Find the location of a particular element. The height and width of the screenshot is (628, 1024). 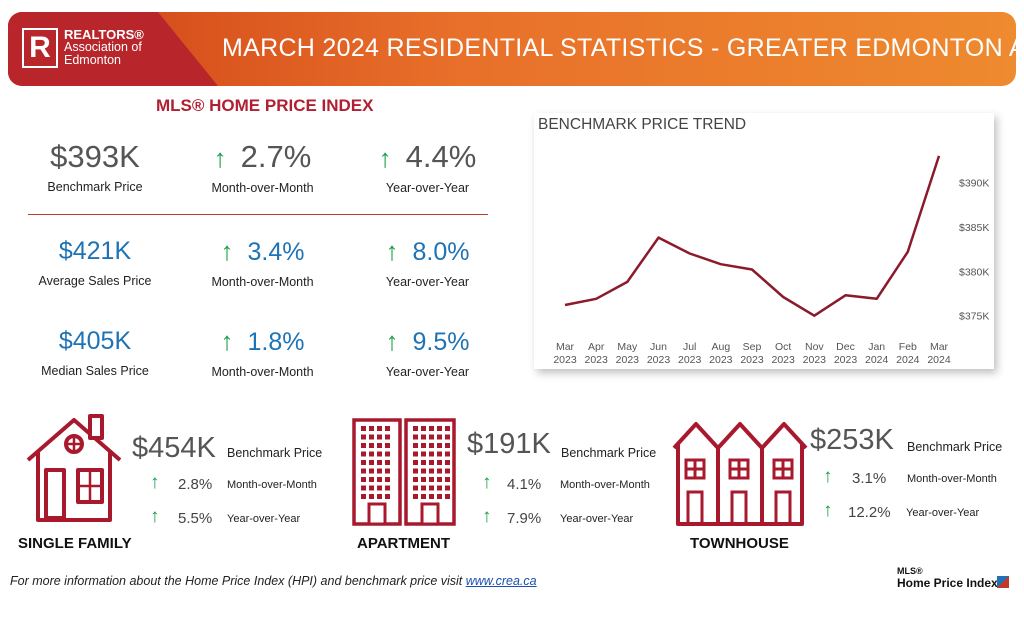

townhouse-icon is located at coordinates (740, 474).